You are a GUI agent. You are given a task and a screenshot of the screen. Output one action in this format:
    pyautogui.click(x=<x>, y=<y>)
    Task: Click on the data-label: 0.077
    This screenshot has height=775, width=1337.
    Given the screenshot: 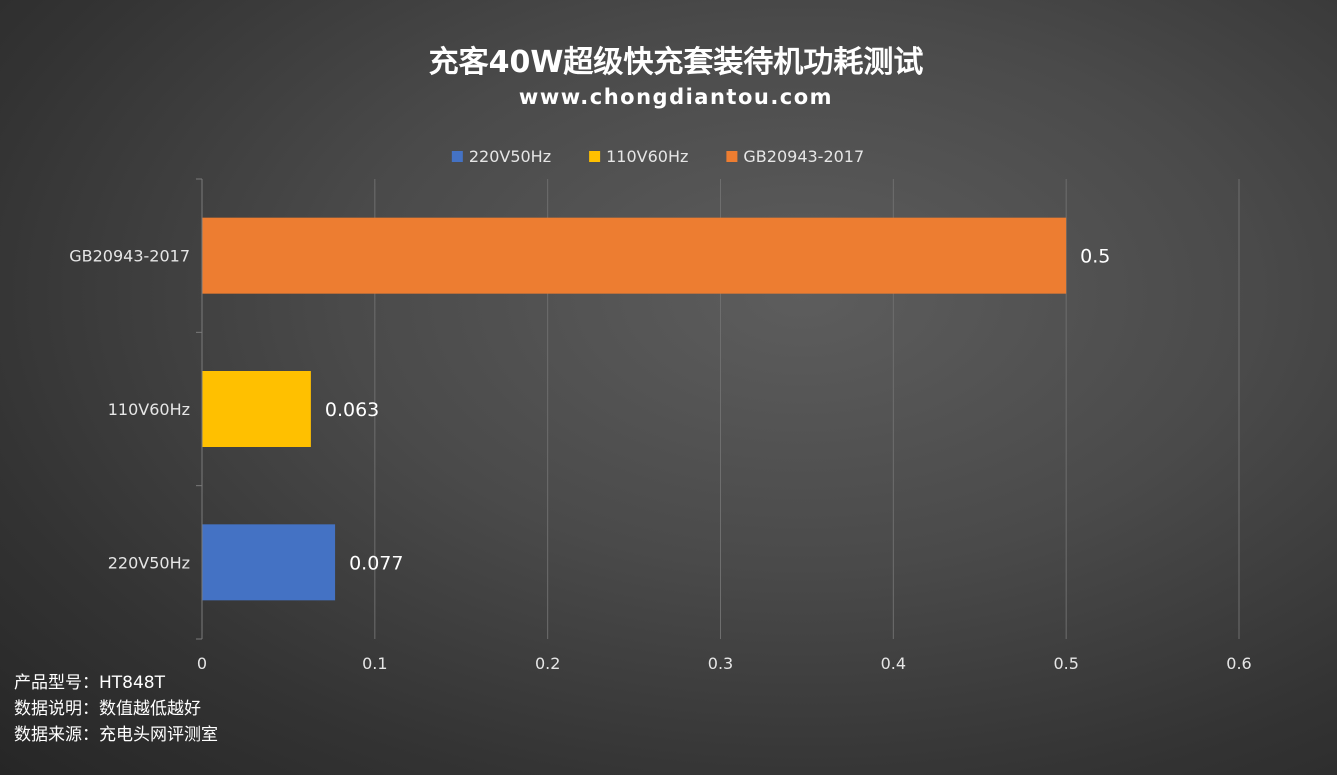 What is the action you would take?
    pyautogui.click(x=376, y=563)
    